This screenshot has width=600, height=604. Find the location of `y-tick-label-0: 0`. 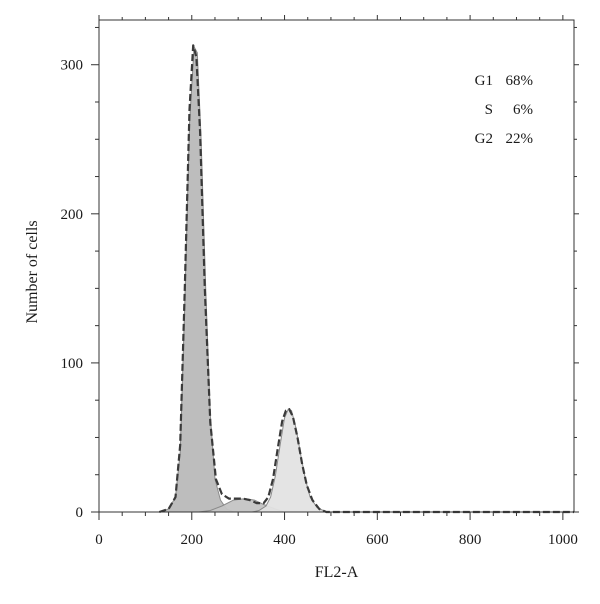

y-tick-label-0: 0 is located at coordinates (80, 513).